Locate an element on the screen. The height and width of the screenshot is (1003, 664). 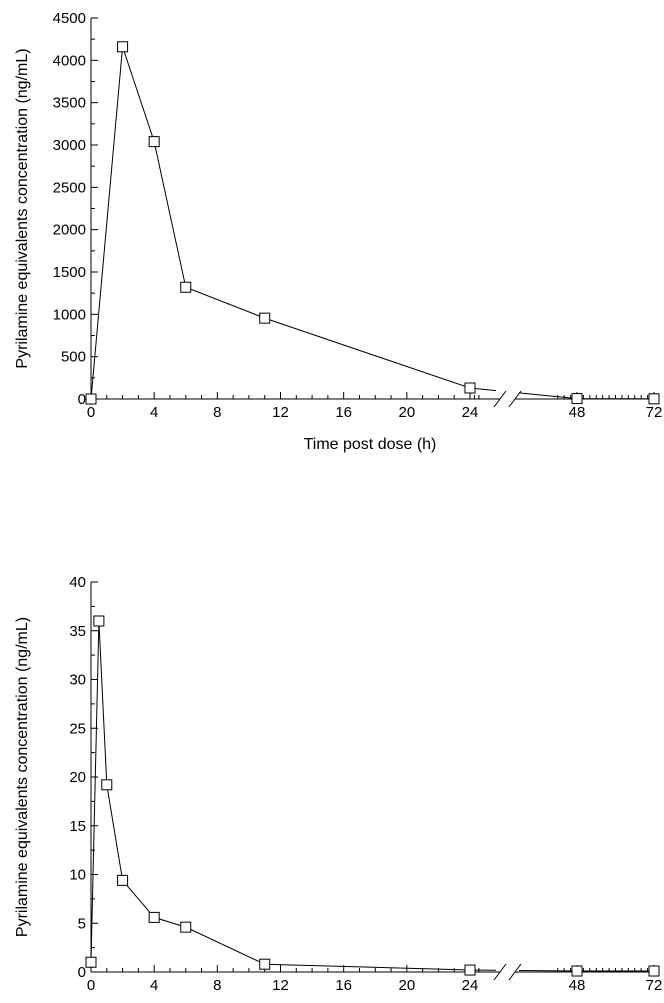
y-tick-label: 40 is located at coordinates (77, 582).